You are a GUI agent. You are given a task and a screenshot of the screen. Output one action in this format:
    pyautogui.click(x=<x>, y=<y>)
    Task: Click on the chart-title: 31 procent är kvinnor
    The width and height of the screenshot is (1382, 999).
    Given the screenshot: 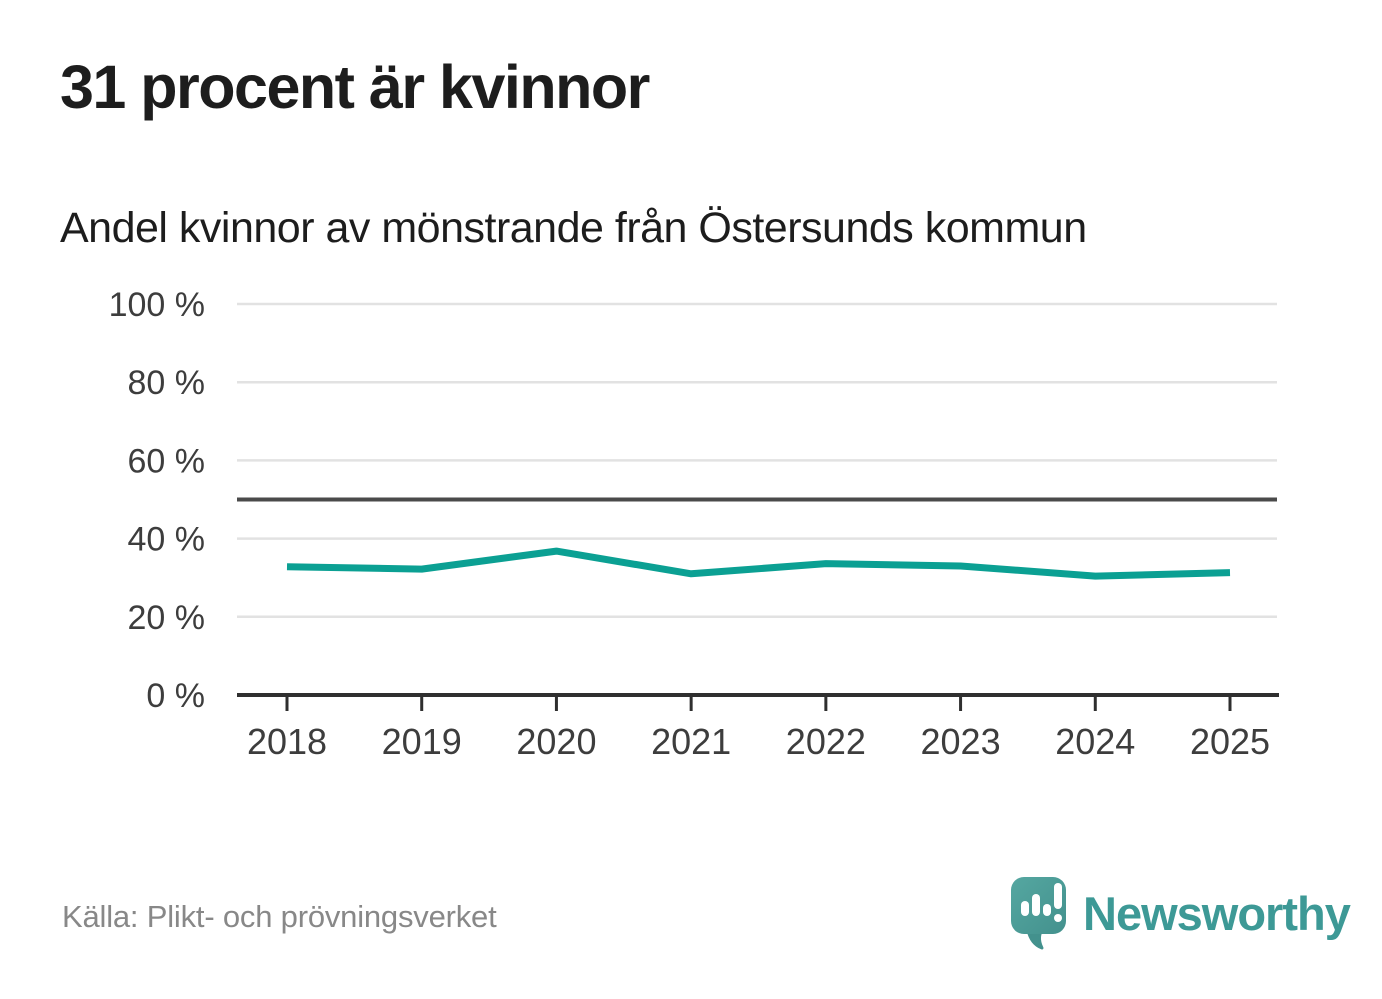 What is the action you would take?
    pyautogui.click(x=355, y=87)
    